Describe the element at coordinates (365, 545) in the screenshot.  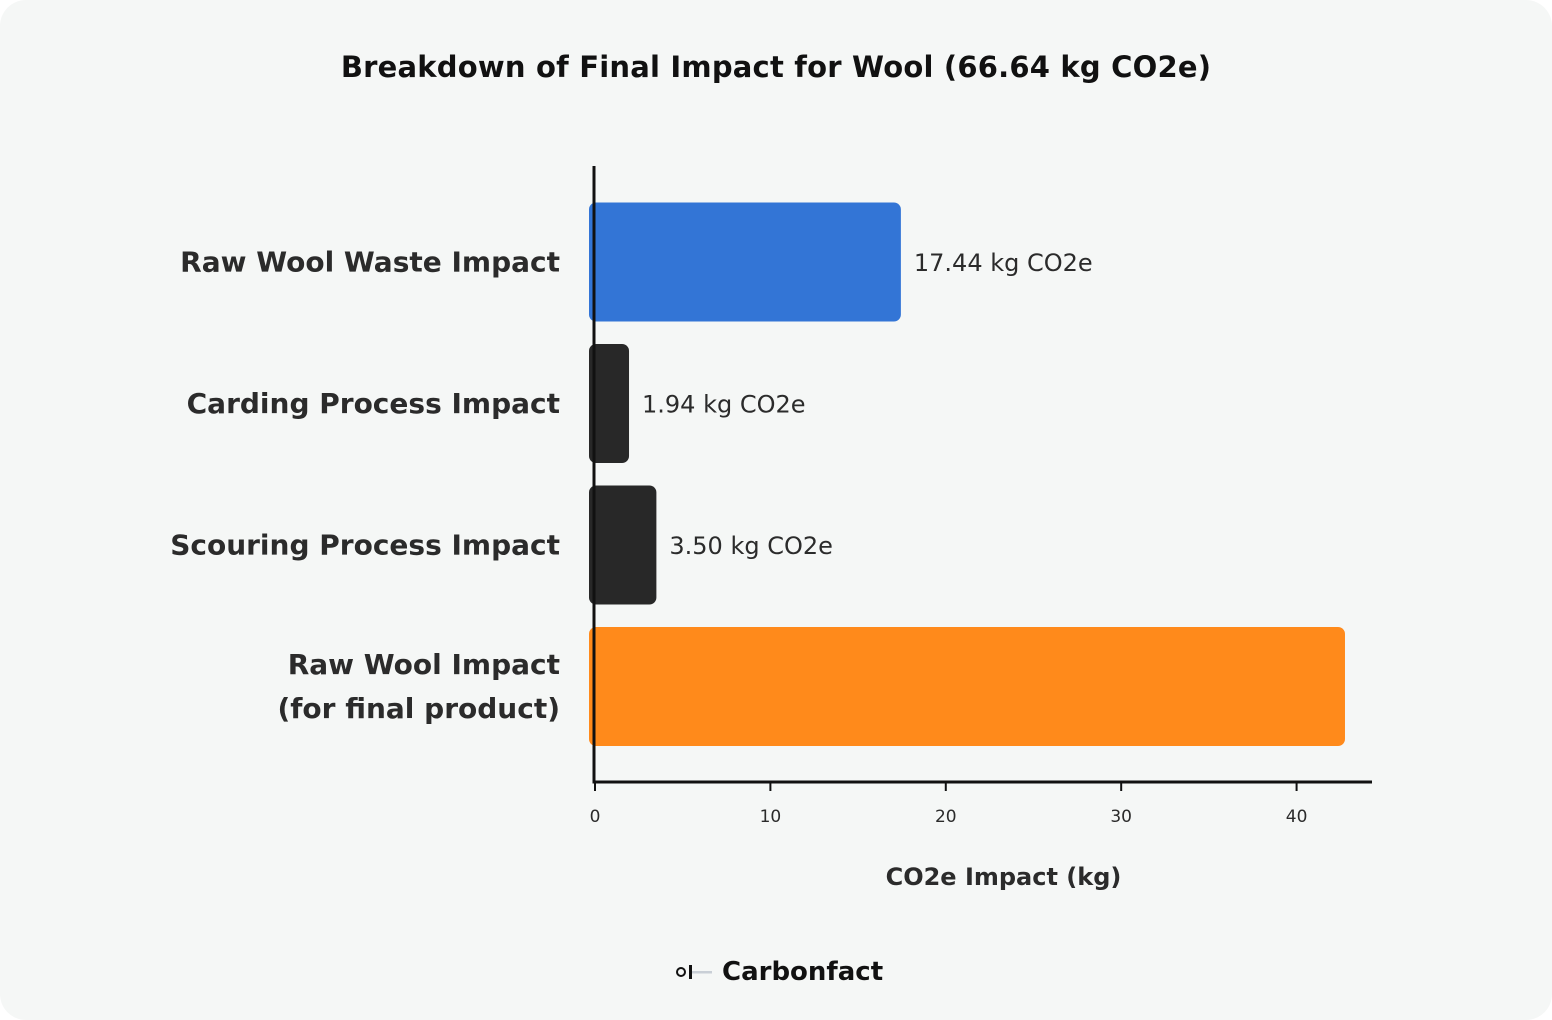
I see `category-label: Scouring Process Impact` at that location.